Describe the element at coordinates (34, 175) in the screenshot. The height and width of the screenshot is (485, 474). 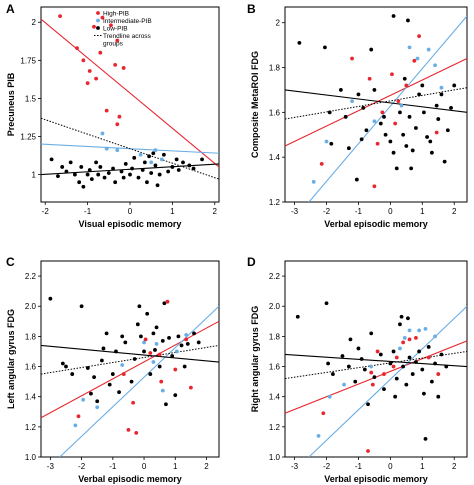
I see `y-tick-label: 1` at that location.